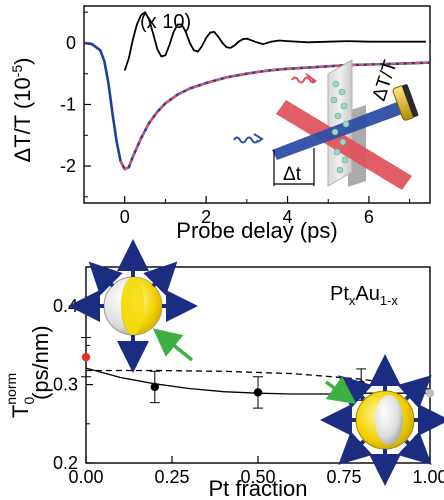  I want to click on arrow-to-janus-icon, so click(173, 345).